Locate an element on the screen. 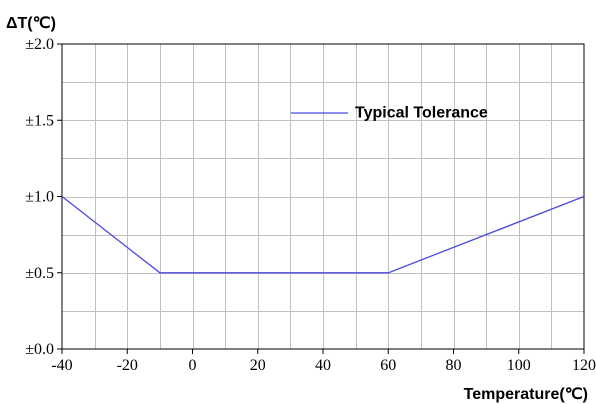 The width and height of the screenshot is (596, 404). x-tick-label: 120 is located at coordinates (584, 365).